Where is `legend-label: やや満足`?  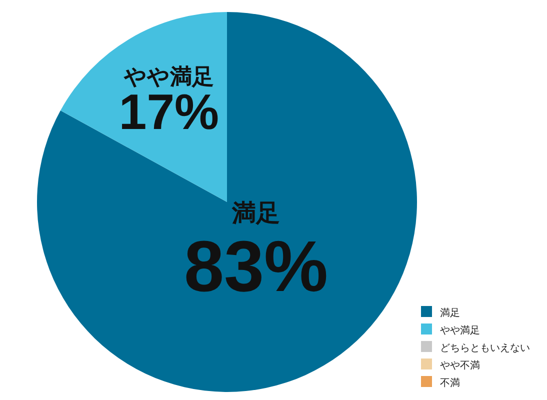 legend-label: やや満足 is located at coordinates (460, 330).